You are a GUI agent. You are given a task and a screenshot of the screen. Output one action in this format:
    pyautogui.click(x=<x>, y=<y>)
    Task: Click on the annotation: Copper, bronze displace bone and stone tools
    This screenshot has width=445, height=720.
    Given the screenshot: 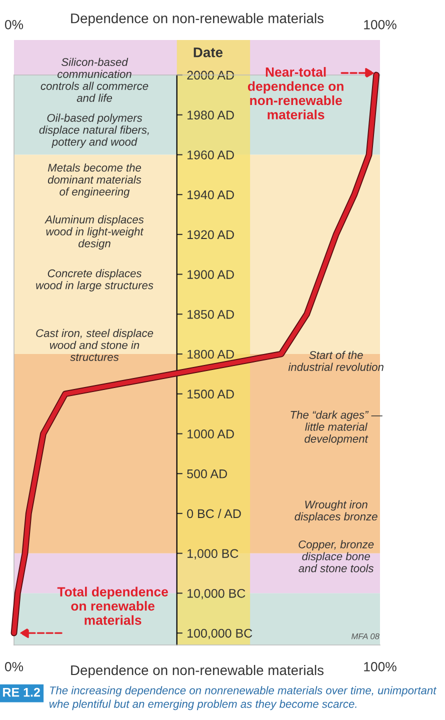 What is the action you would take?
    pyautogui.click(x=336, y=556)
    